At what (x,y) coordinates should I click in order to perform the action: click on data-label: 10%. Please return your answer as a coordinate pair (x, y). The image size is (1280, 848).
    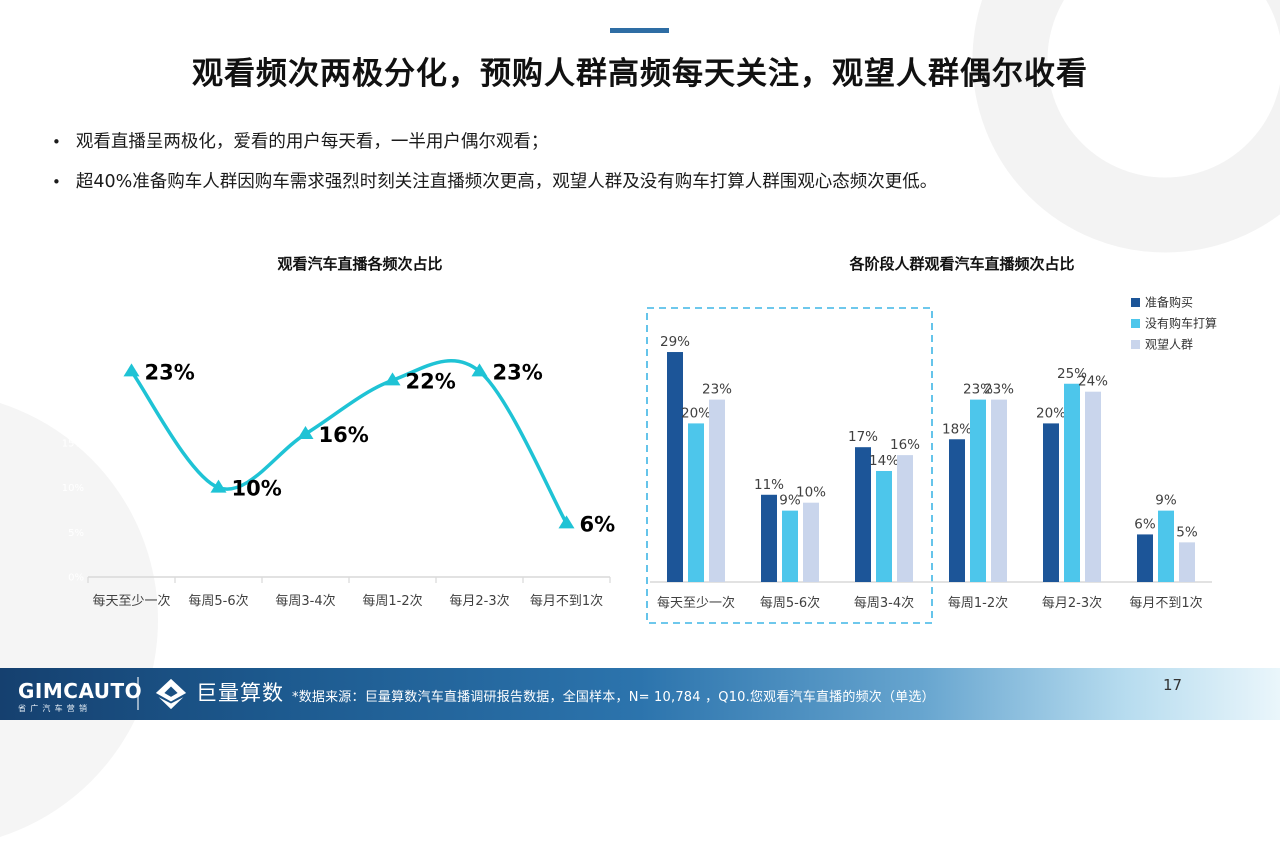
    Looking at the image, I should click on (257, 489).